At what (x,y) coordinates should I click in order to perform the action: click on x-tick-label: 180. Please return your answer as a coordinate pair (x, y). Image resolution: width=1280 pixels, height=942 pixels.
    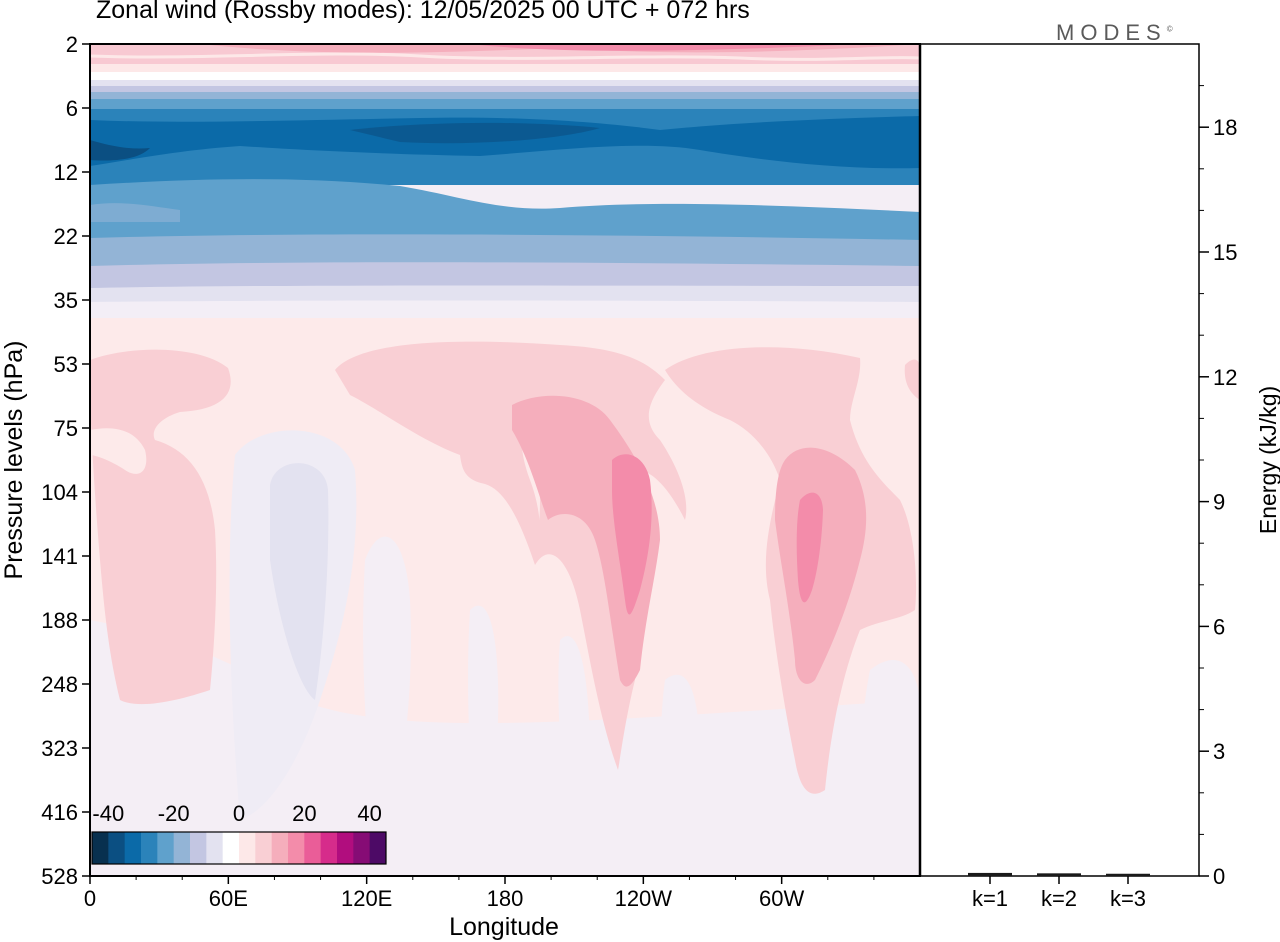
    Looking at the image, I should click on (505, 898).